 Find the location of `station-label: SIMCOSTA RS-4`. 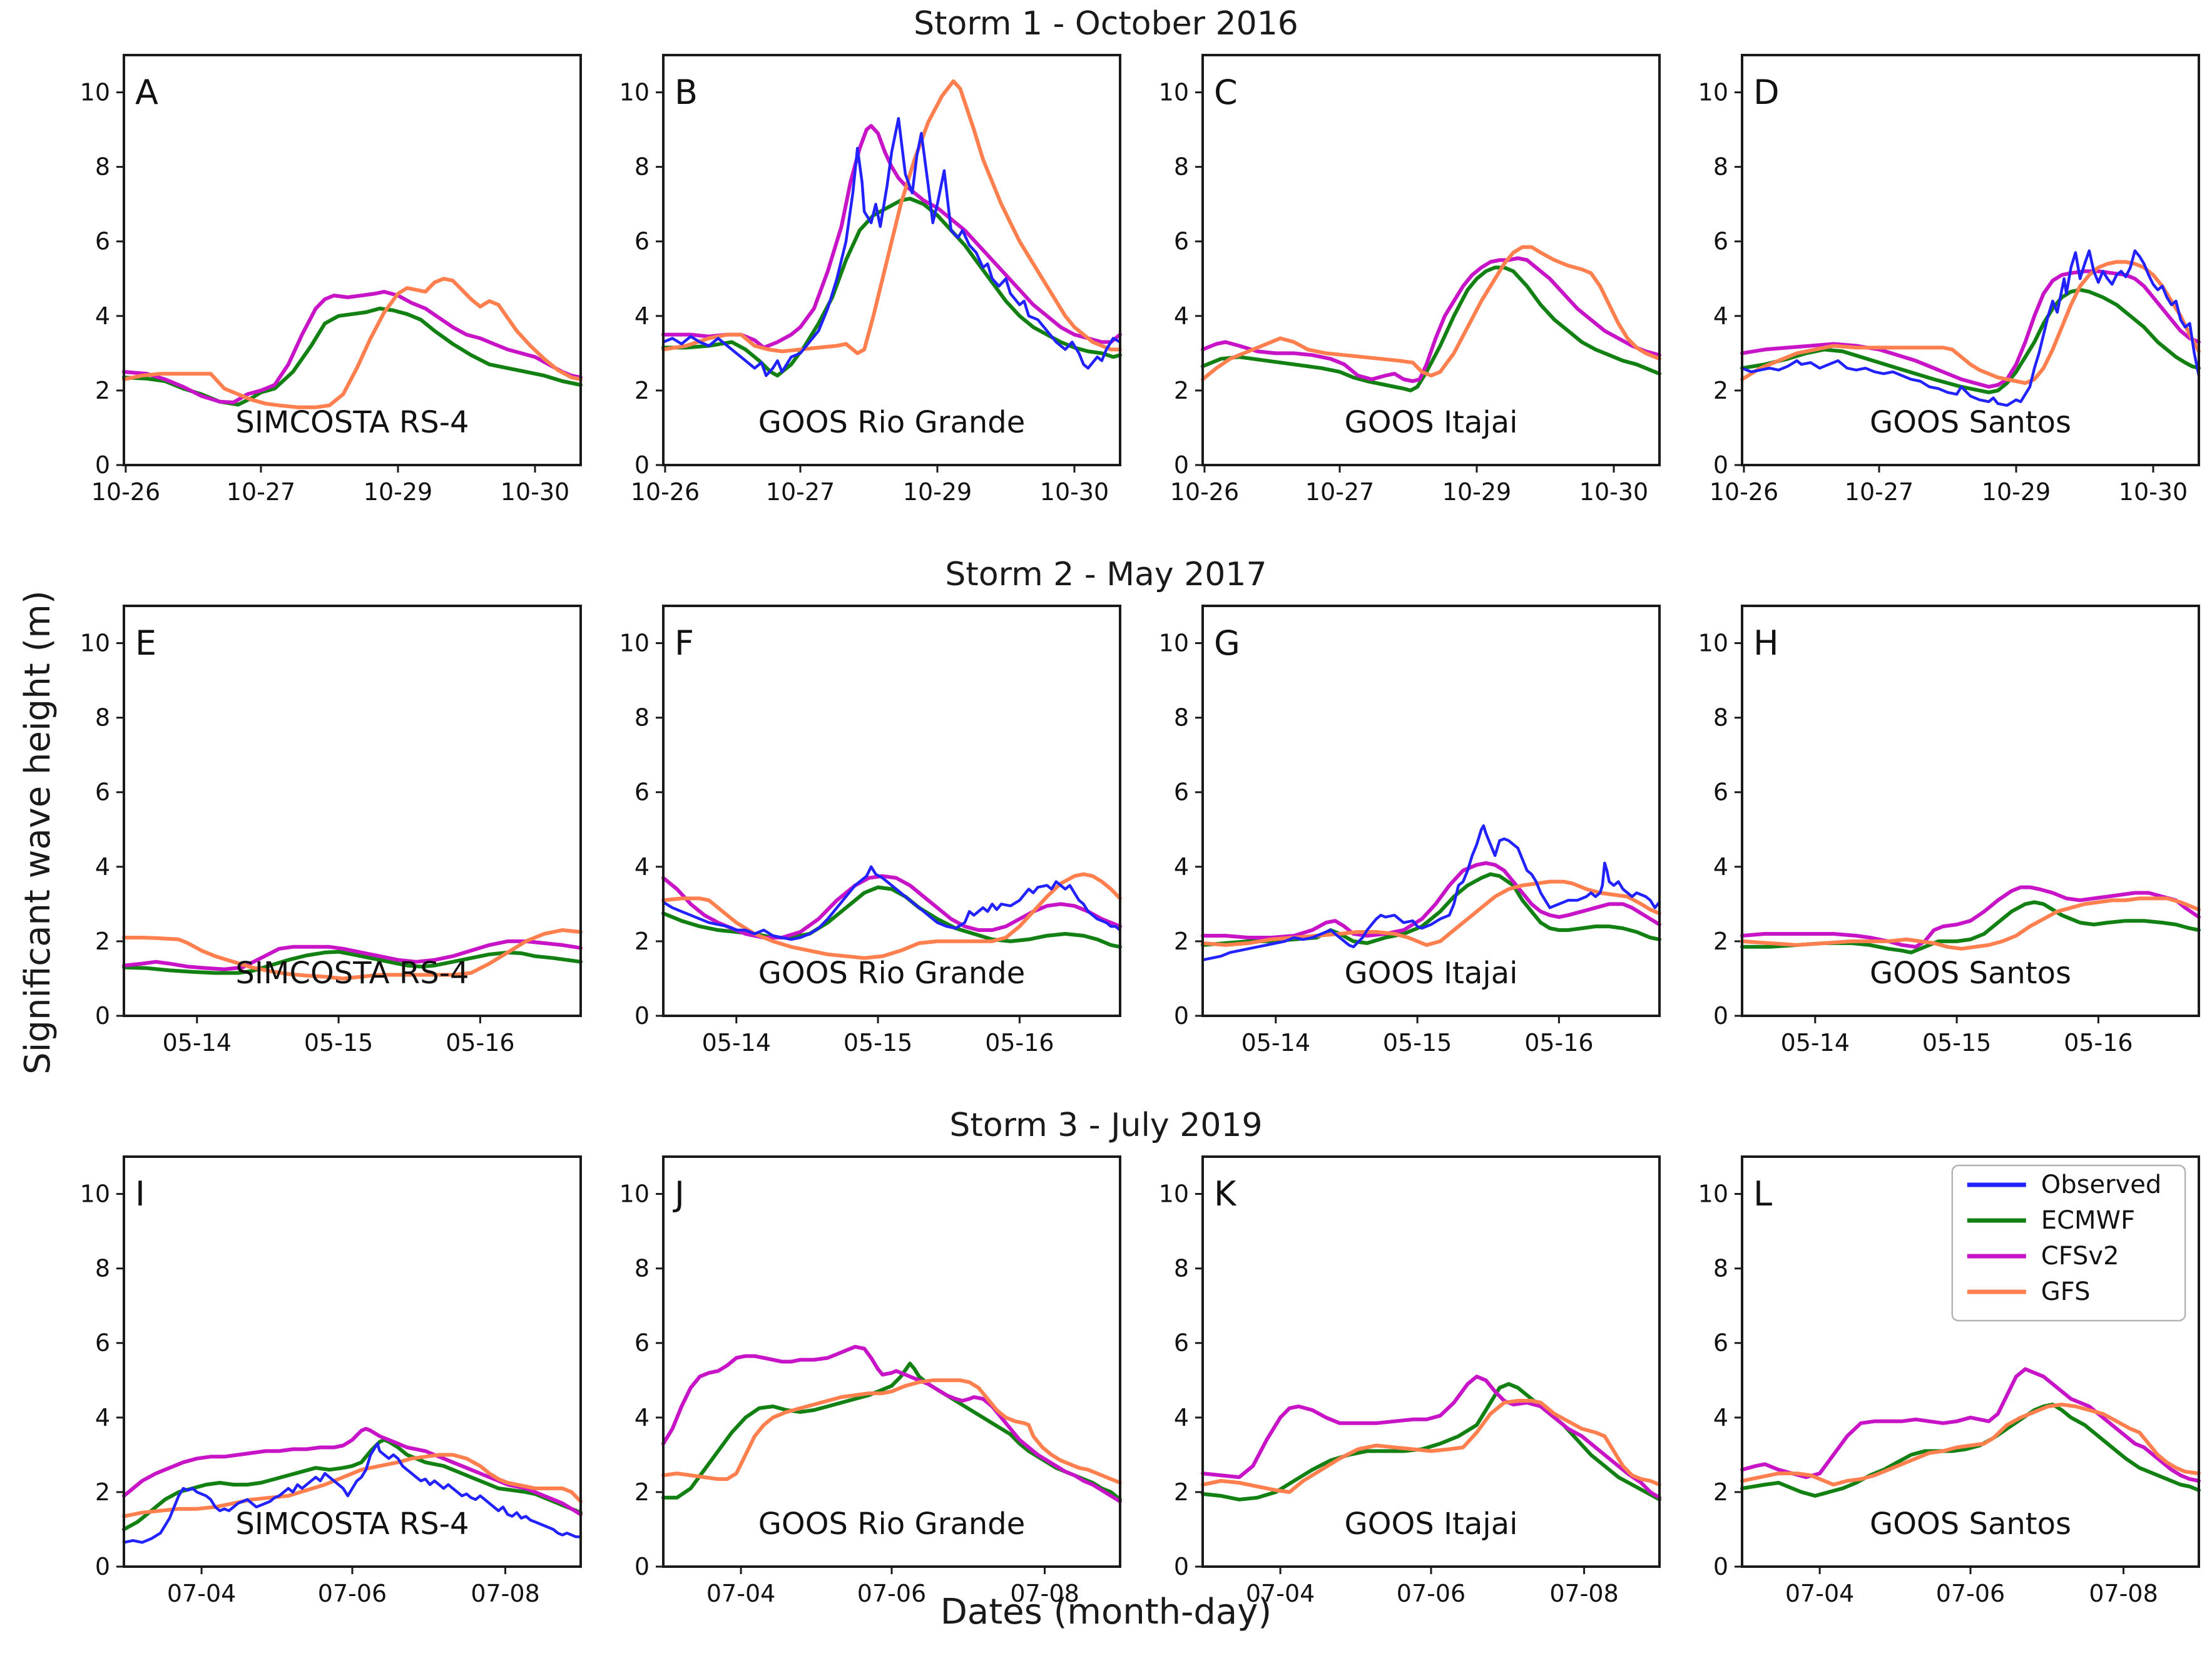

station-label: SIMCOSTA RS-4 is located at coordinates (352, 422).